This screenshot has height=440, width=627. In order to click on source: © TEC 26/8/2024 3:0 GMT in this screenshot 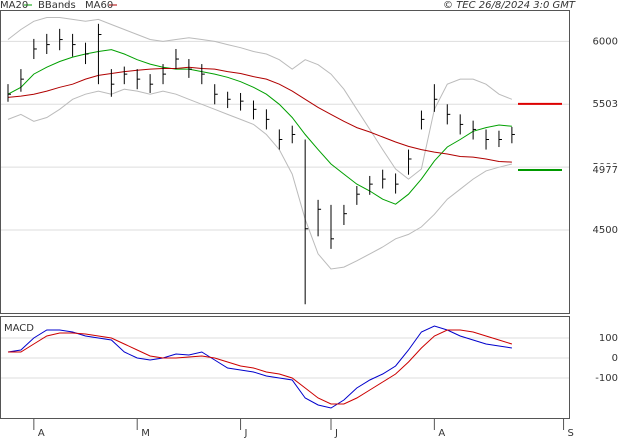, I will do `click(509, 5)`.